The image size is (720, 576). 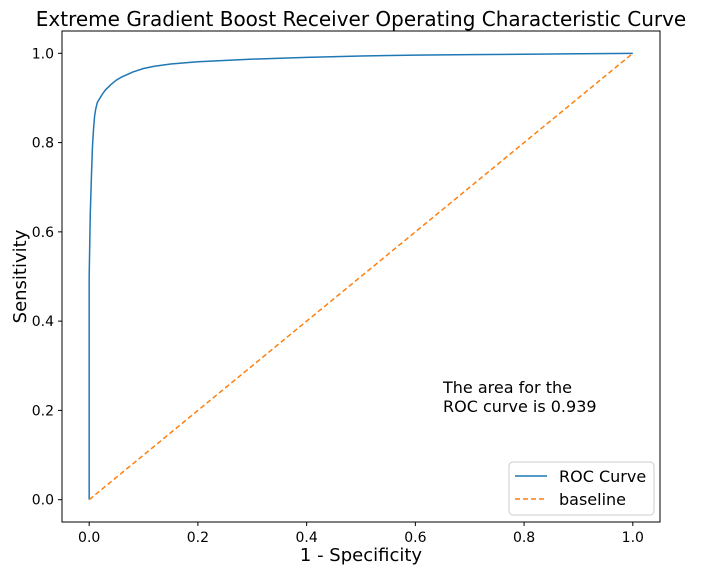 What do you see at coordinates (361, 555) in the screenshot?
I see `x-axis-label: 1 - Specificity` at bounding box center [361, 555].